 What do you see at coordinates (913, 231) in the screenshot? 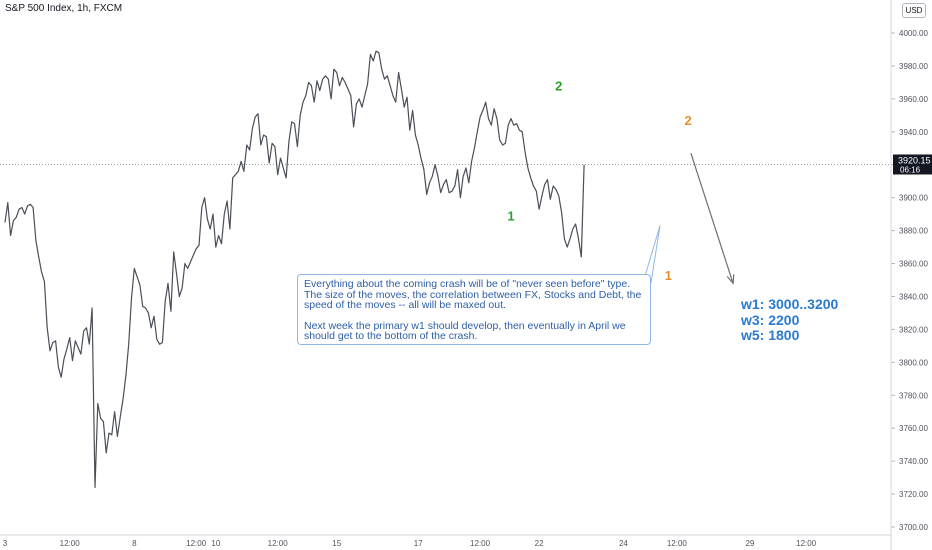
I see `price-tick-label: 3880.00` at bounding box center [913, 231].